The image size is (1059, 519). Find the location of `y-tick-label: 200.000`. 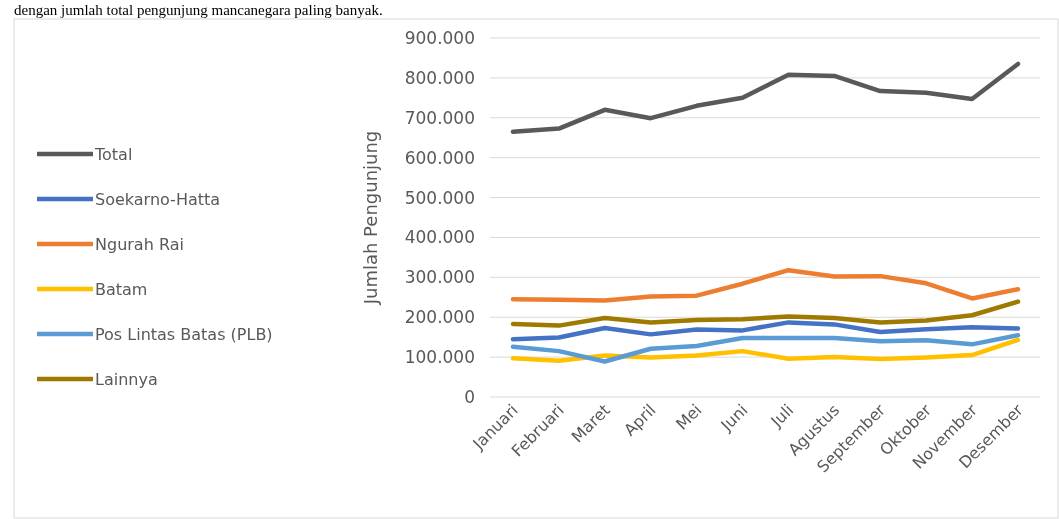

y-tick-label: 200.000 is located at coordinates (439, 317).